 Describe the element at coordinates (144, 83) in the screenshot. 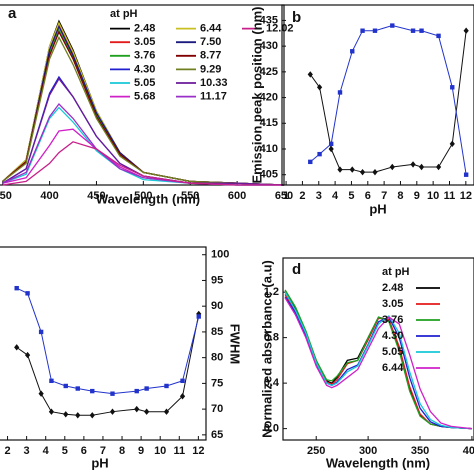

I see `legend-label: 5.05` at that location.